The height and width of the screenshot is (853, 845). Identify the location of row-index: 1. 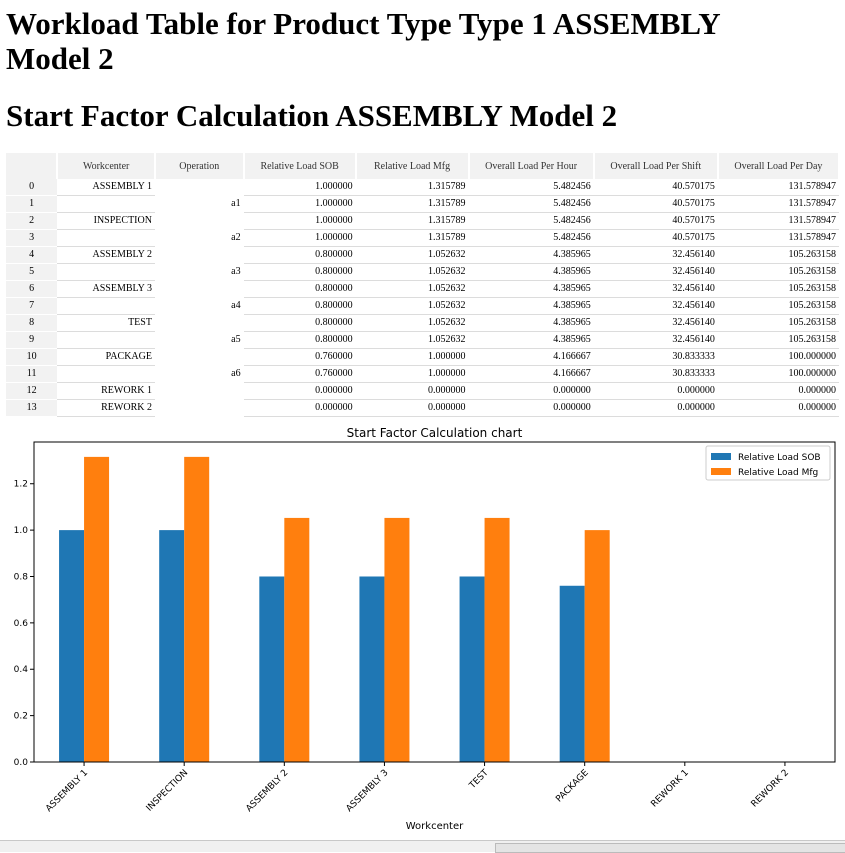
(32, 204).